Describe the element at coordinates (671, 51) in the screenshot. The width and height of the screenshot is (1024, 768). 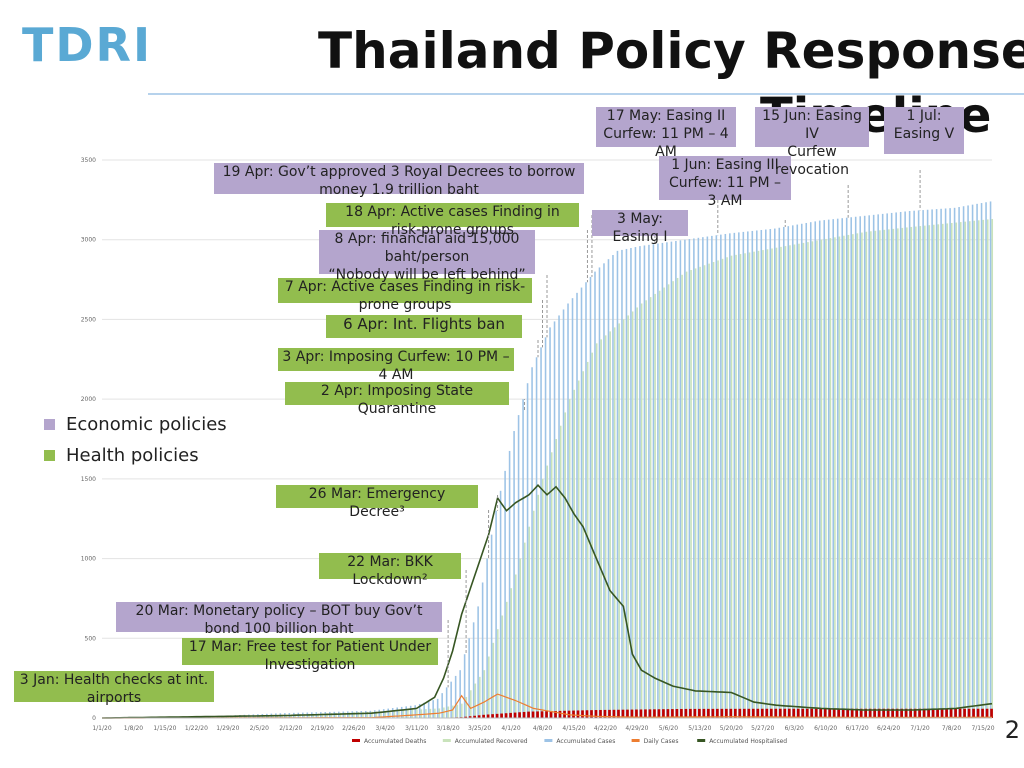
I see `page-title: Thailand Policy Response` at that location.